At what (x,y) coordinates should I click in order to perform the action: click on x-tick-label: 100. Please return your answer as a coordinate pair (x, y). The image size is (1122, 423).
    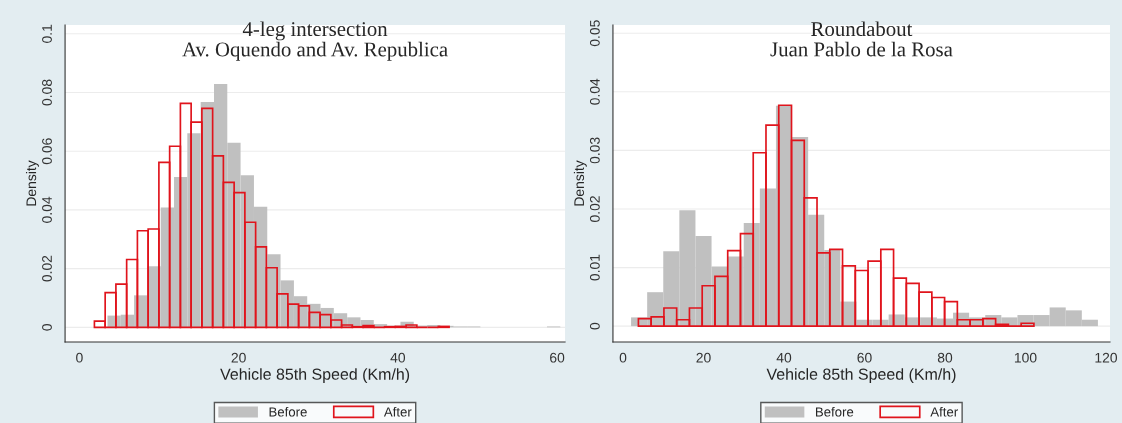
    Looking at the image, I should click on (1025, 357).